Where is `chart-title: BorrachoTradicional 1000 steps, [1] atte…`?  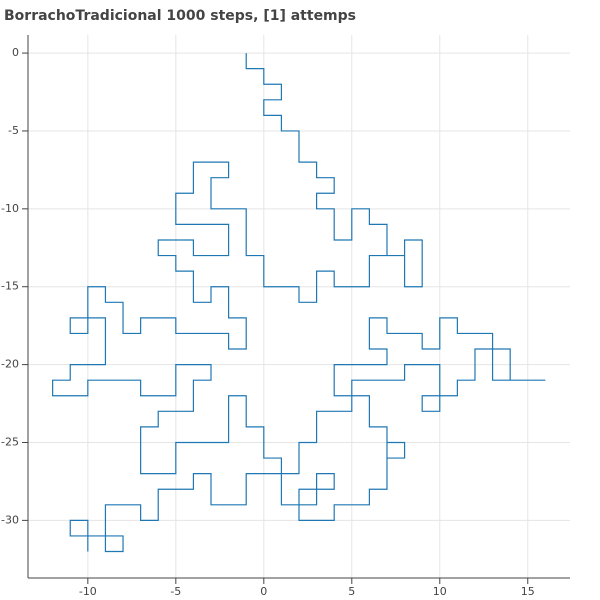 chart-title: BorrachoTradicional 1000 steps, [1] atte… is located at coordinates (180, 16).